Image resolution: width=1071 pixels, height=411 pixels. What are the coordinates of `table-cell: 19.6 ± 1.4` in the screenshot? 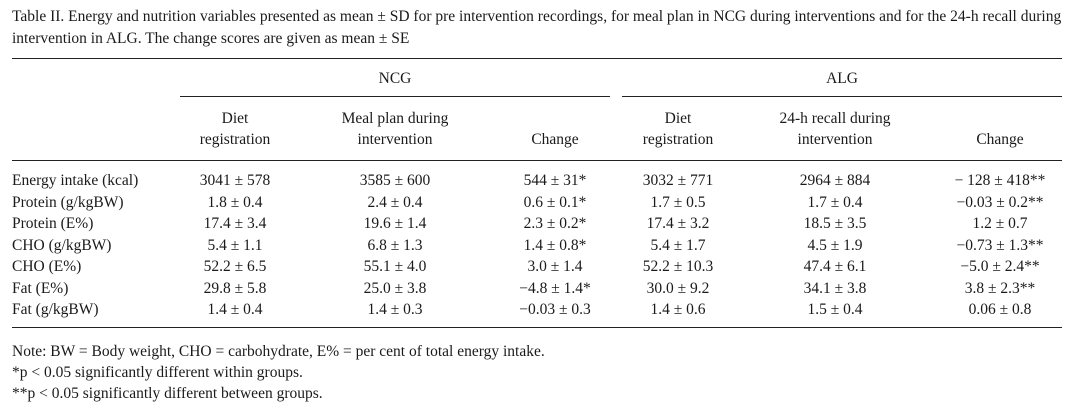 It's located at (395, 223).